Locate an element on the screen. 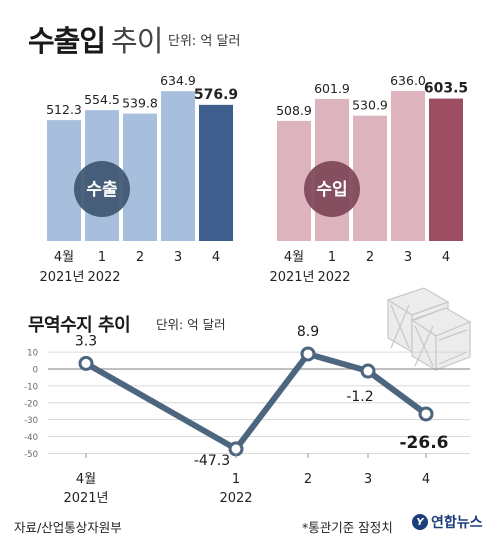 Image resolution: width=500 pixels, height=541 pixels. import-category-label: 4월 is located at coordinates (294, 257).